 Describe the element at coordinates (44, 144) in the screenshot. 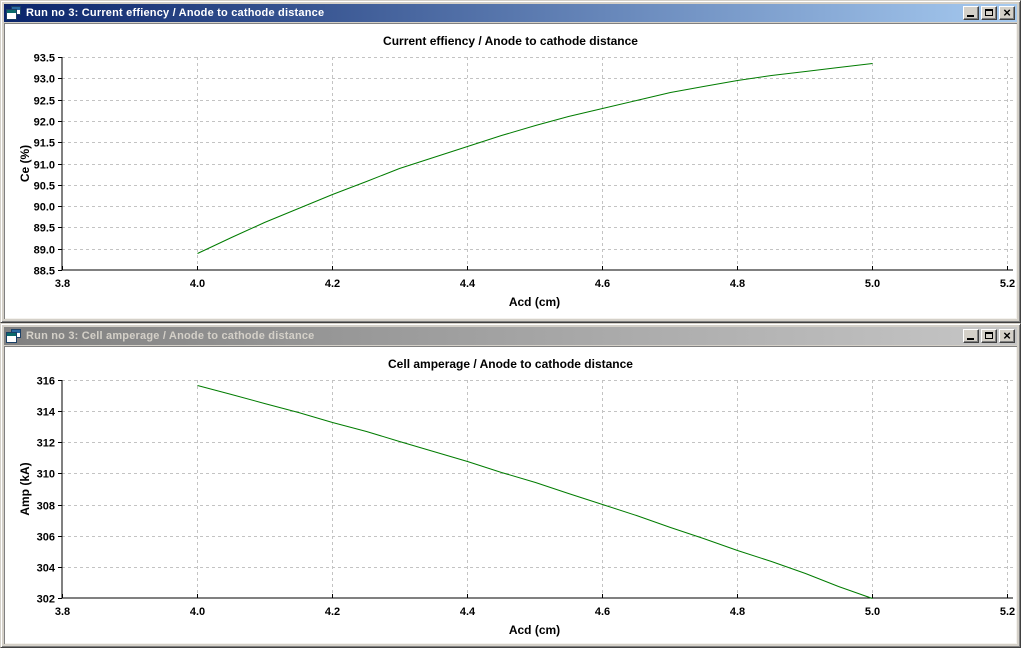

I see `svg-text: 91.5` at that location.